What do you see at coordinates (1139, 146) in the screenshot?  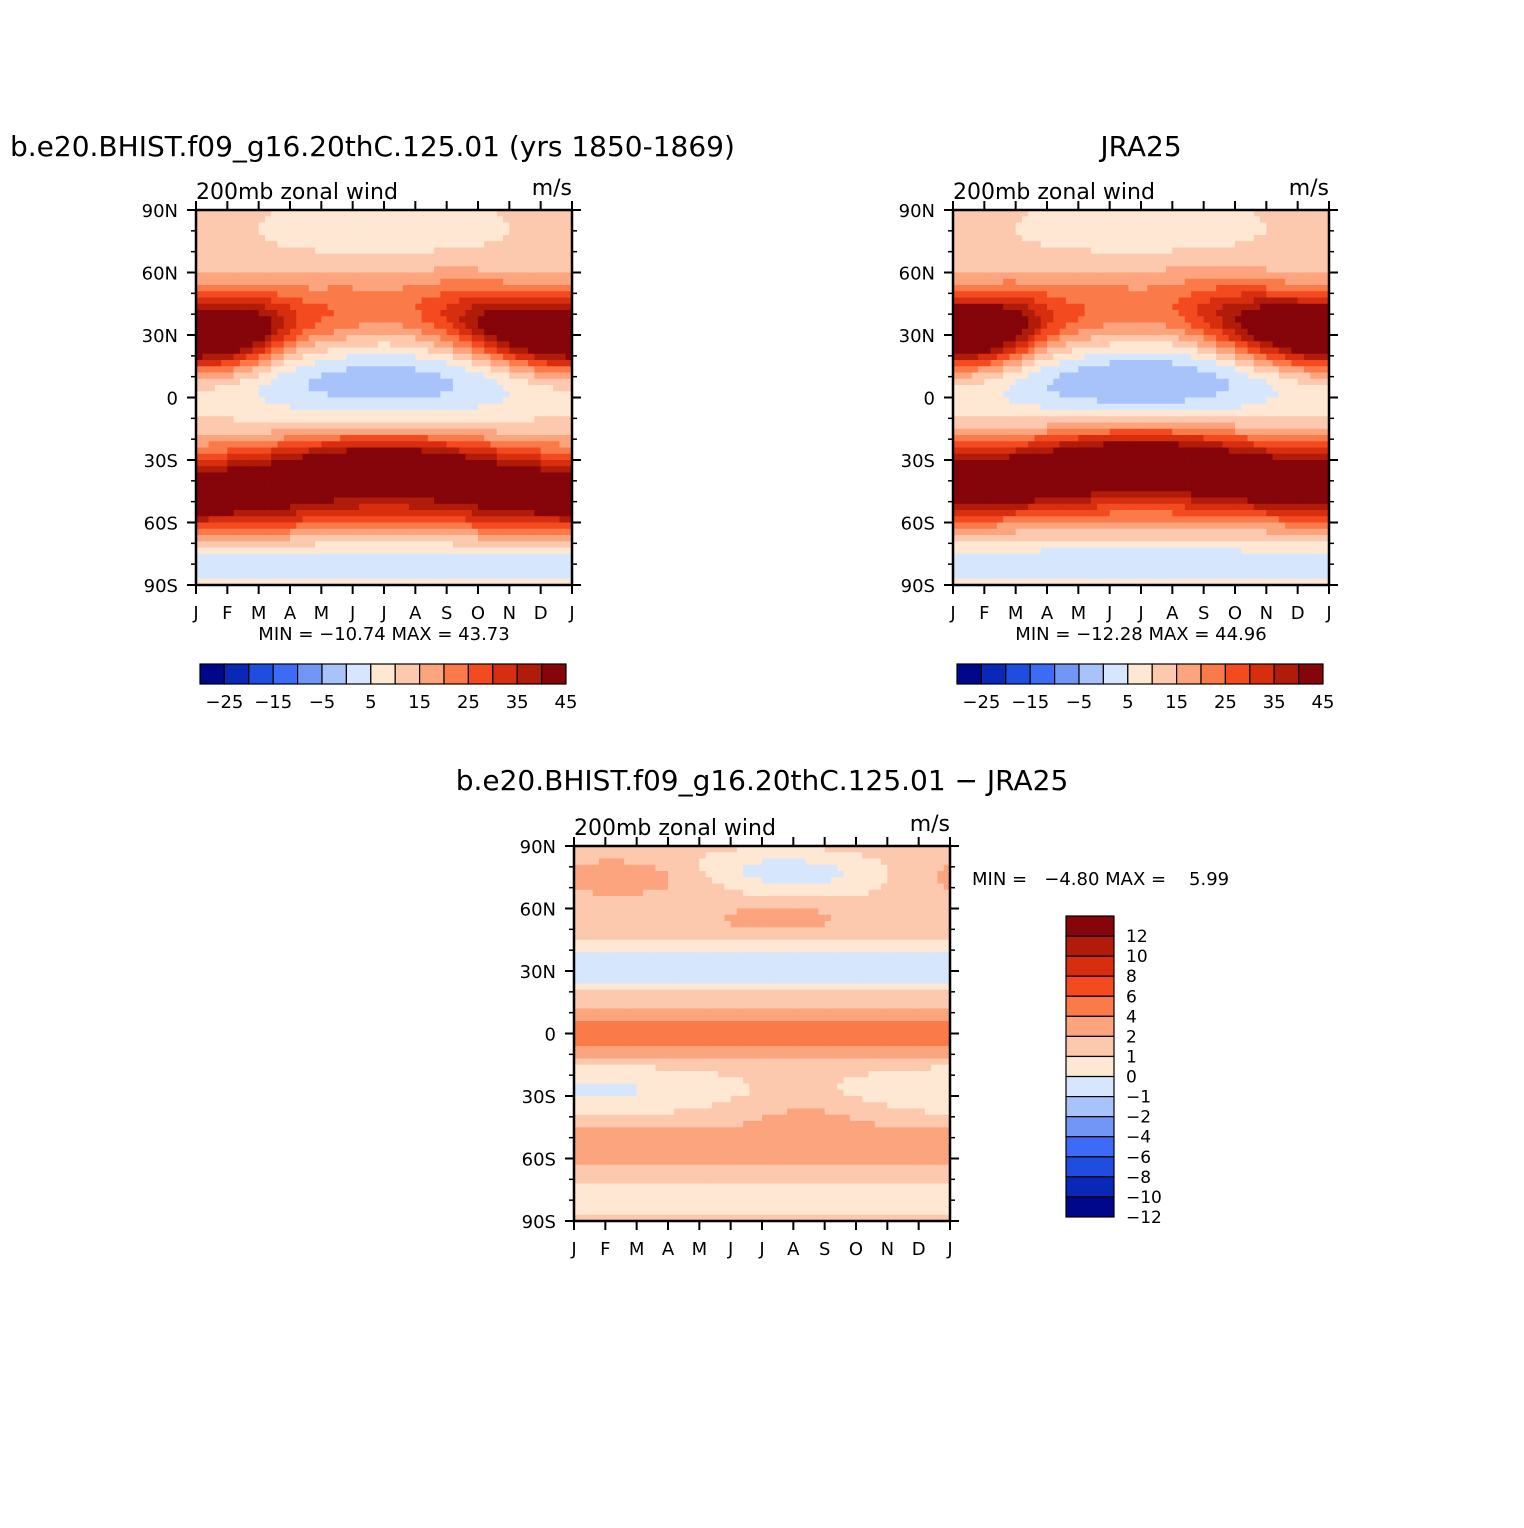 I see `panel-obs-title: JRA25` at bounding box center [1139, 146].